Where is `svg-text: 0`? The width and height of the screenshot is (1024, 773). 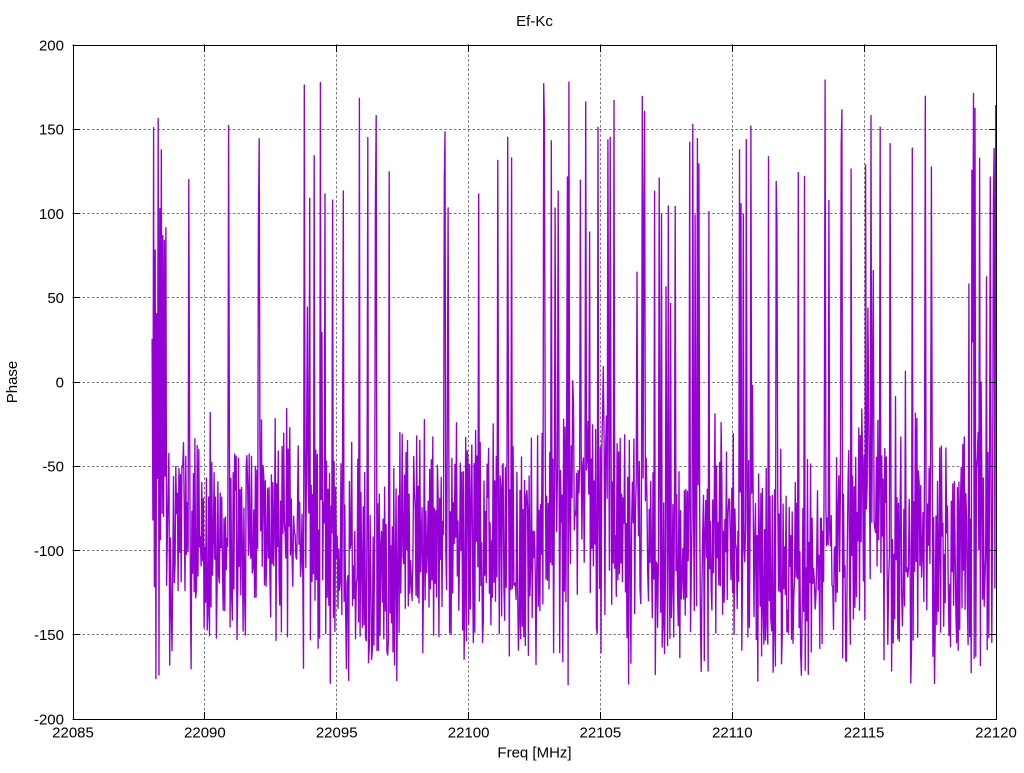
svg-text: 0 is located at coordinates (60, 382).